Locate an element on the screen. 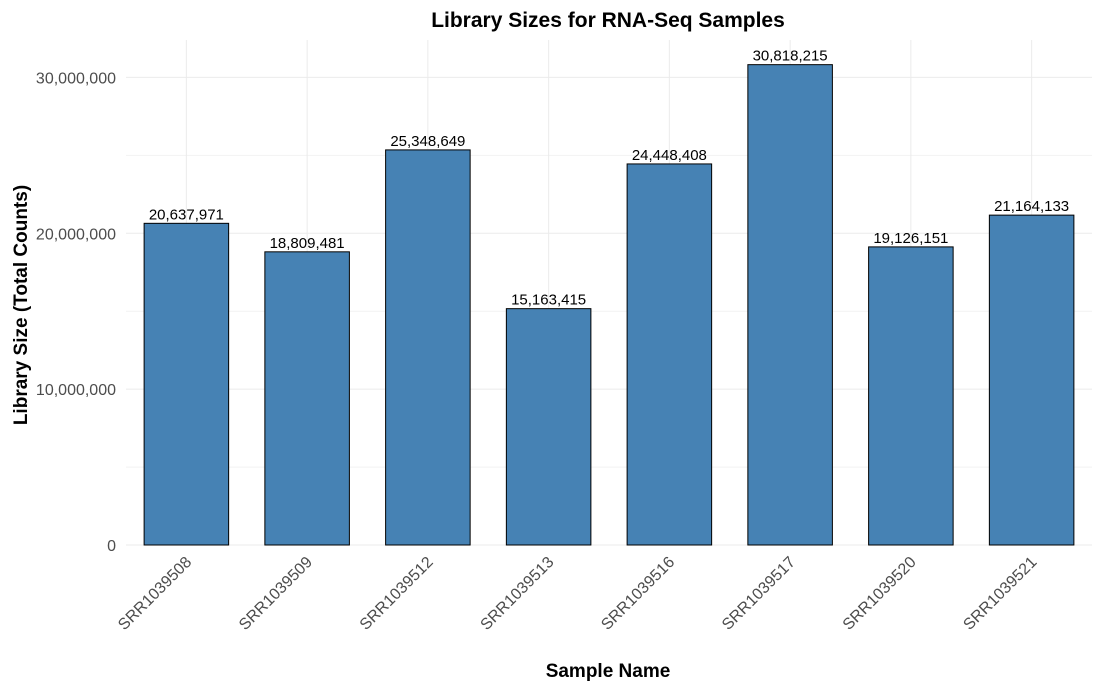 The image size is (1102, 690). data-label-SRR1039509: 18,809,481 is located at coordinates (307, 243).